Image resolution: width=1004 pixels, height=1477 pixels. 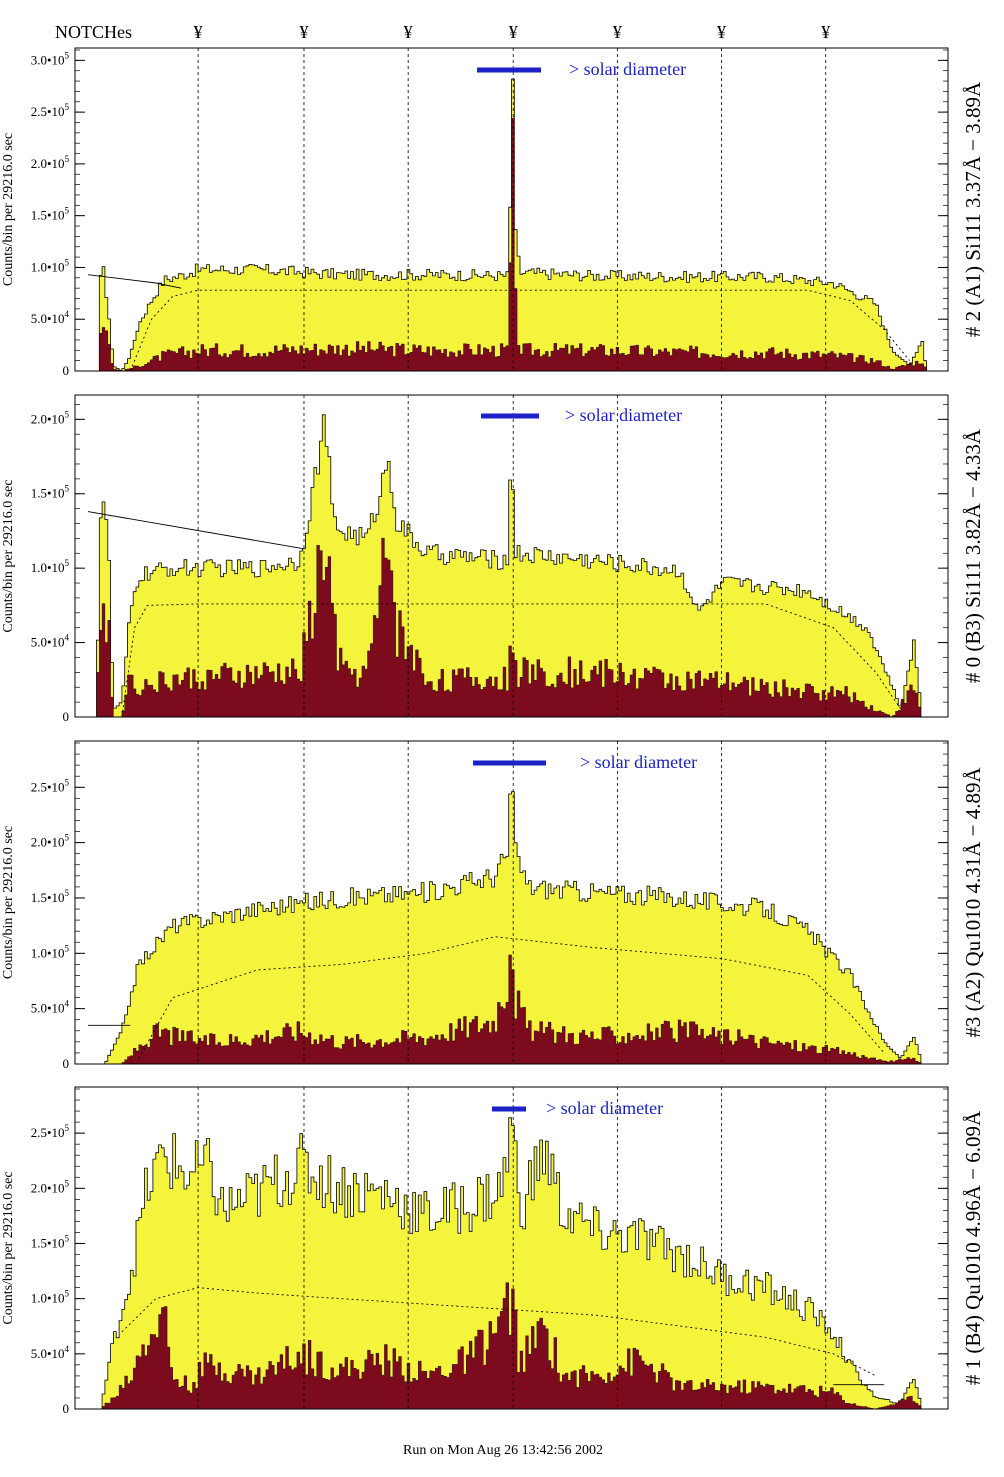 What do you see at coordinates (503, 1450) in the screenshot?
I see `run-footer: Run on Mon Aug 26 13:42:56 2002` at bounding box center [503, 1450].